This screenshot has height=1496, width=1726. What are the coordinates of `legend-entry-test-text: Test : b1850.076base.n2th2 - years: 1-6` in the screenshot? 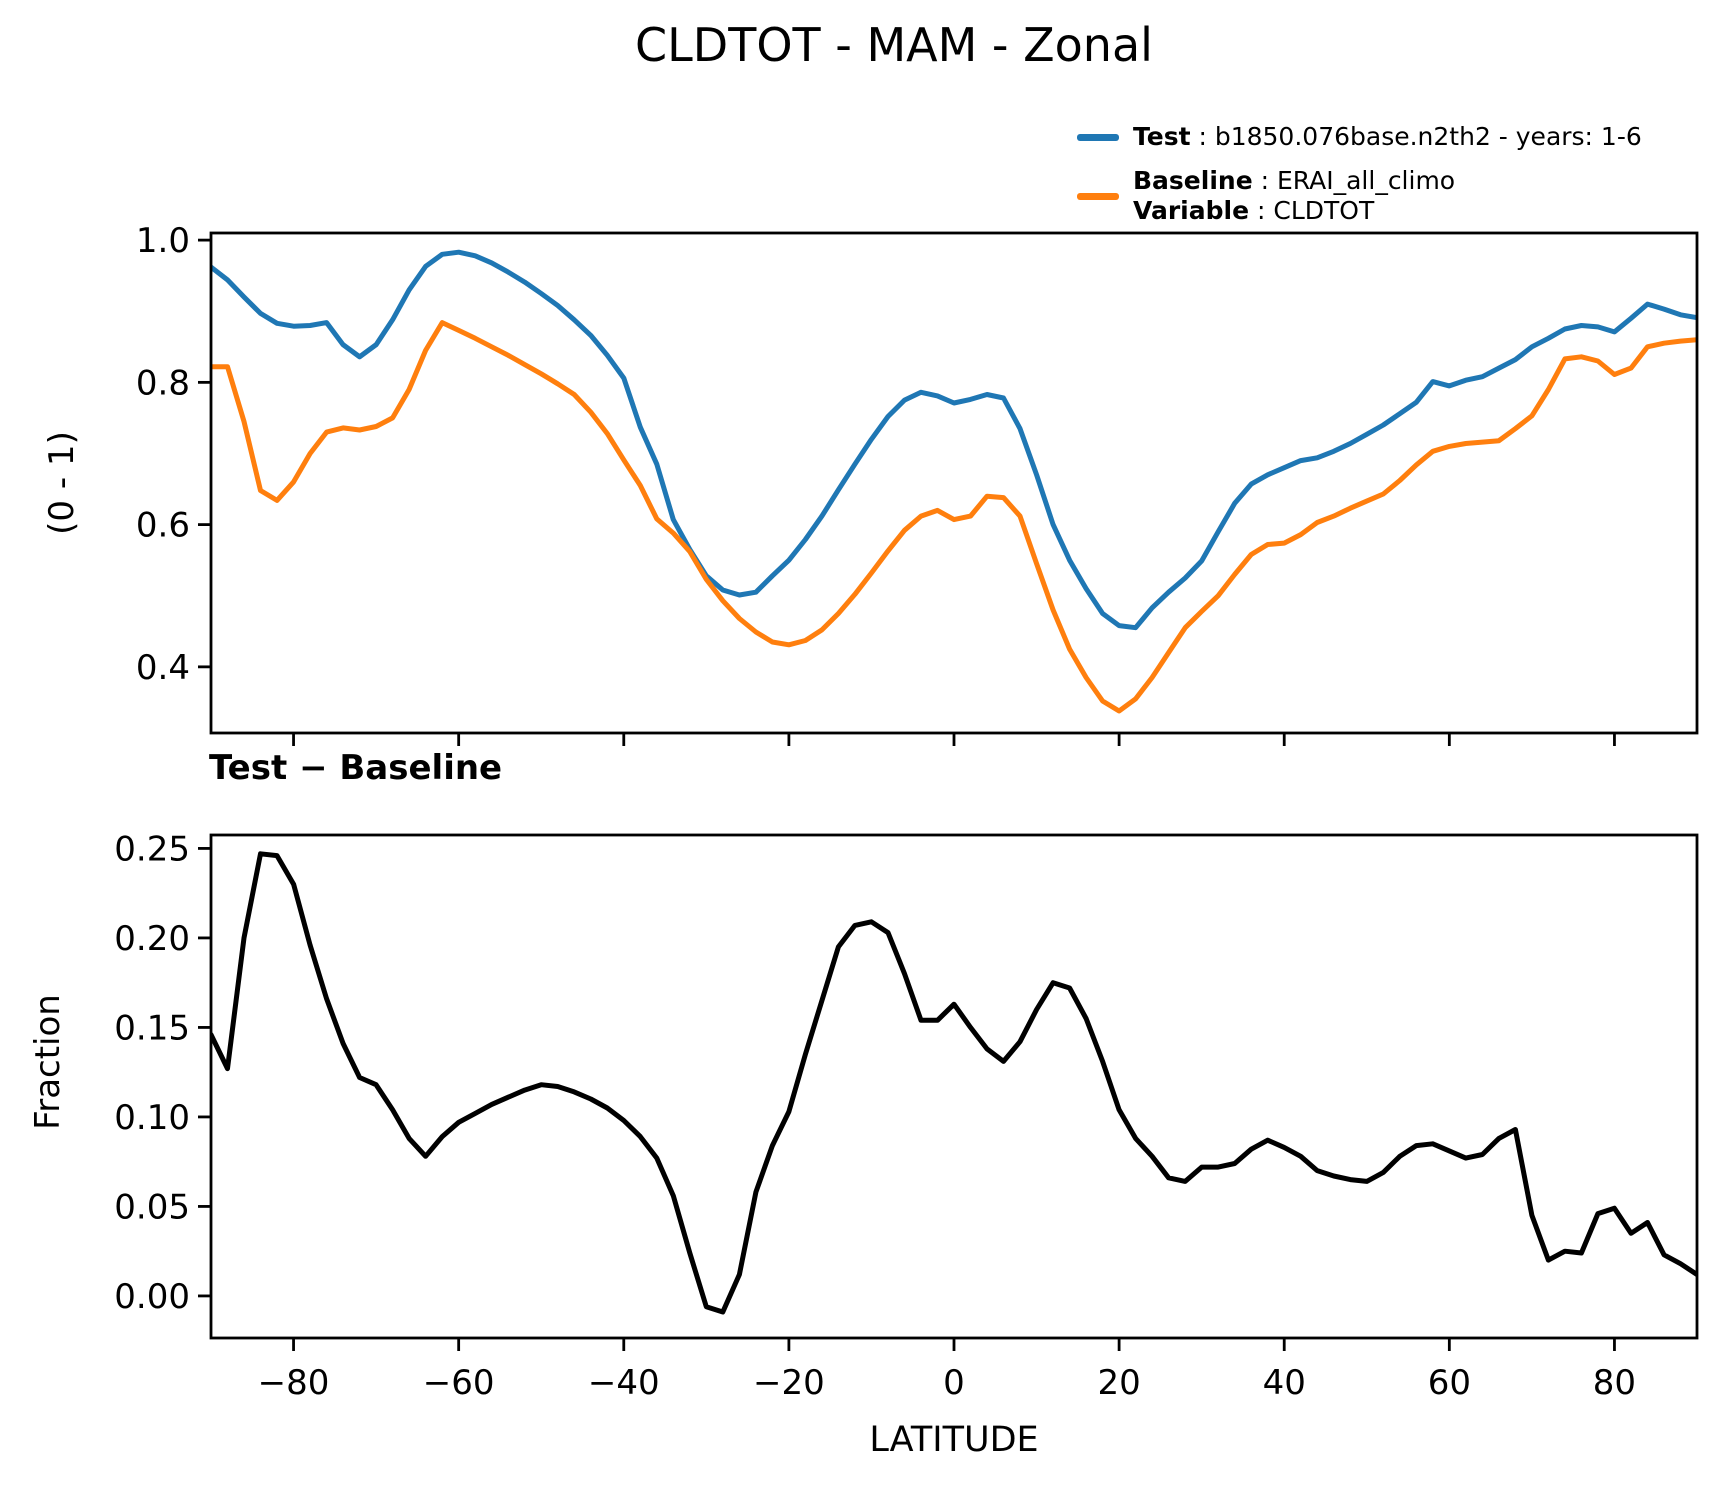 It's located at (1387, 137).